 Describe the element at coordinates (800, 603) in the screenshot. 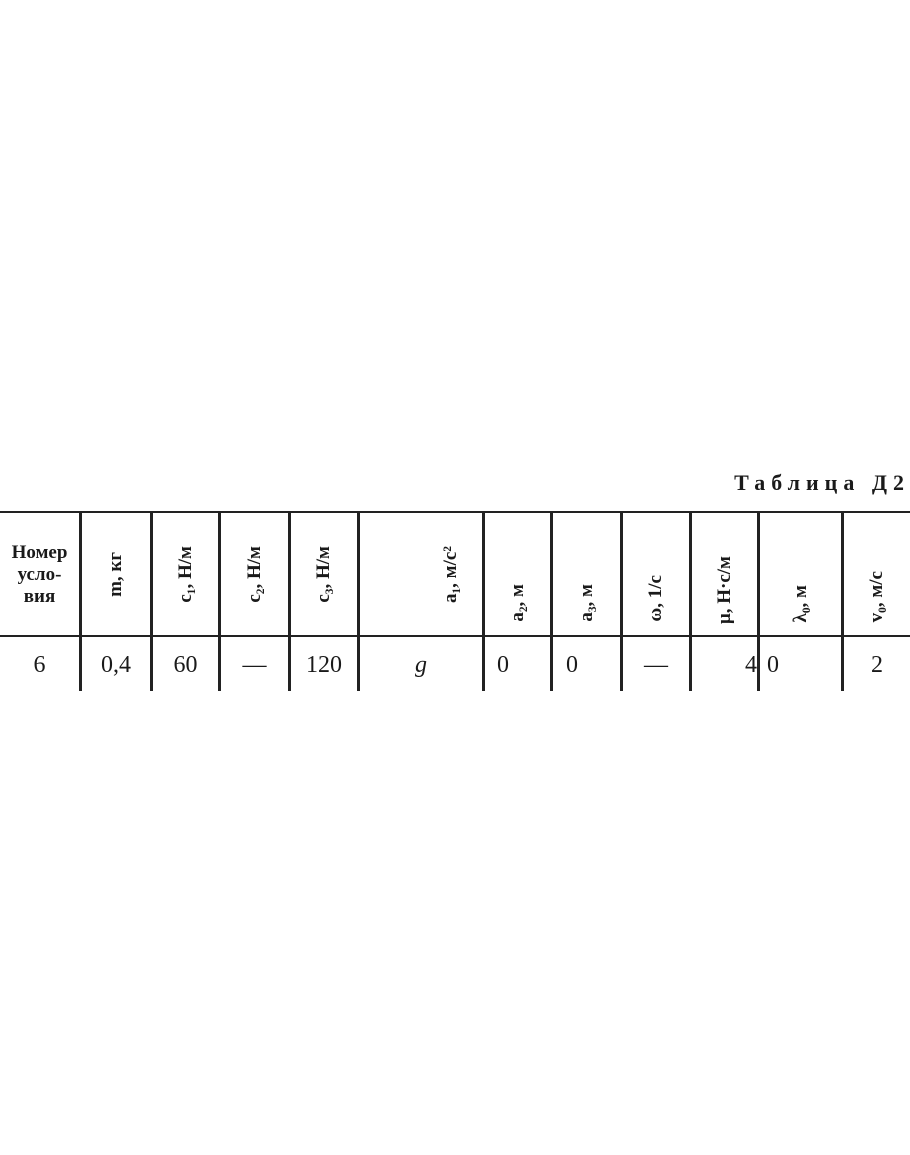

I see `header-lambda0: λ₀, м` at that location.